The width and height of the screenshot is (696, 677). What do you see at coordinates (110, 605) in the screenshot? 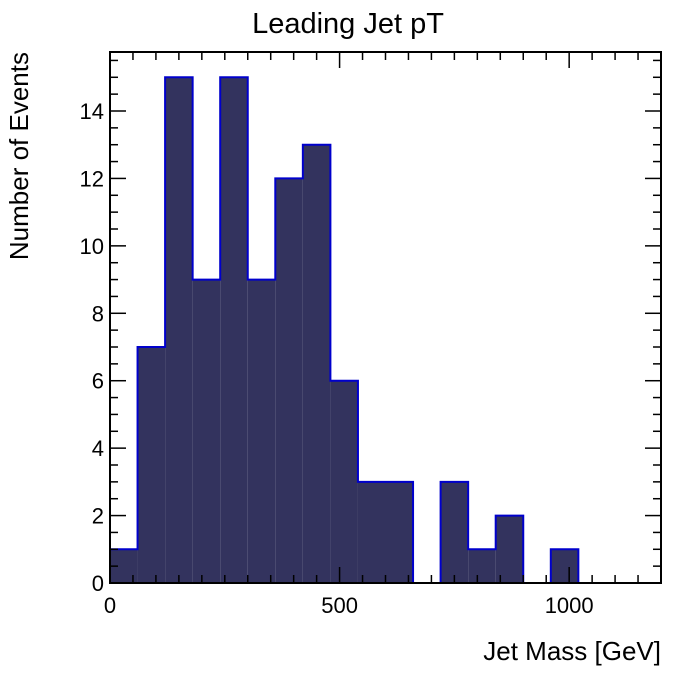
I see `x-tick-label: 0` at bounding box center [110, 605].